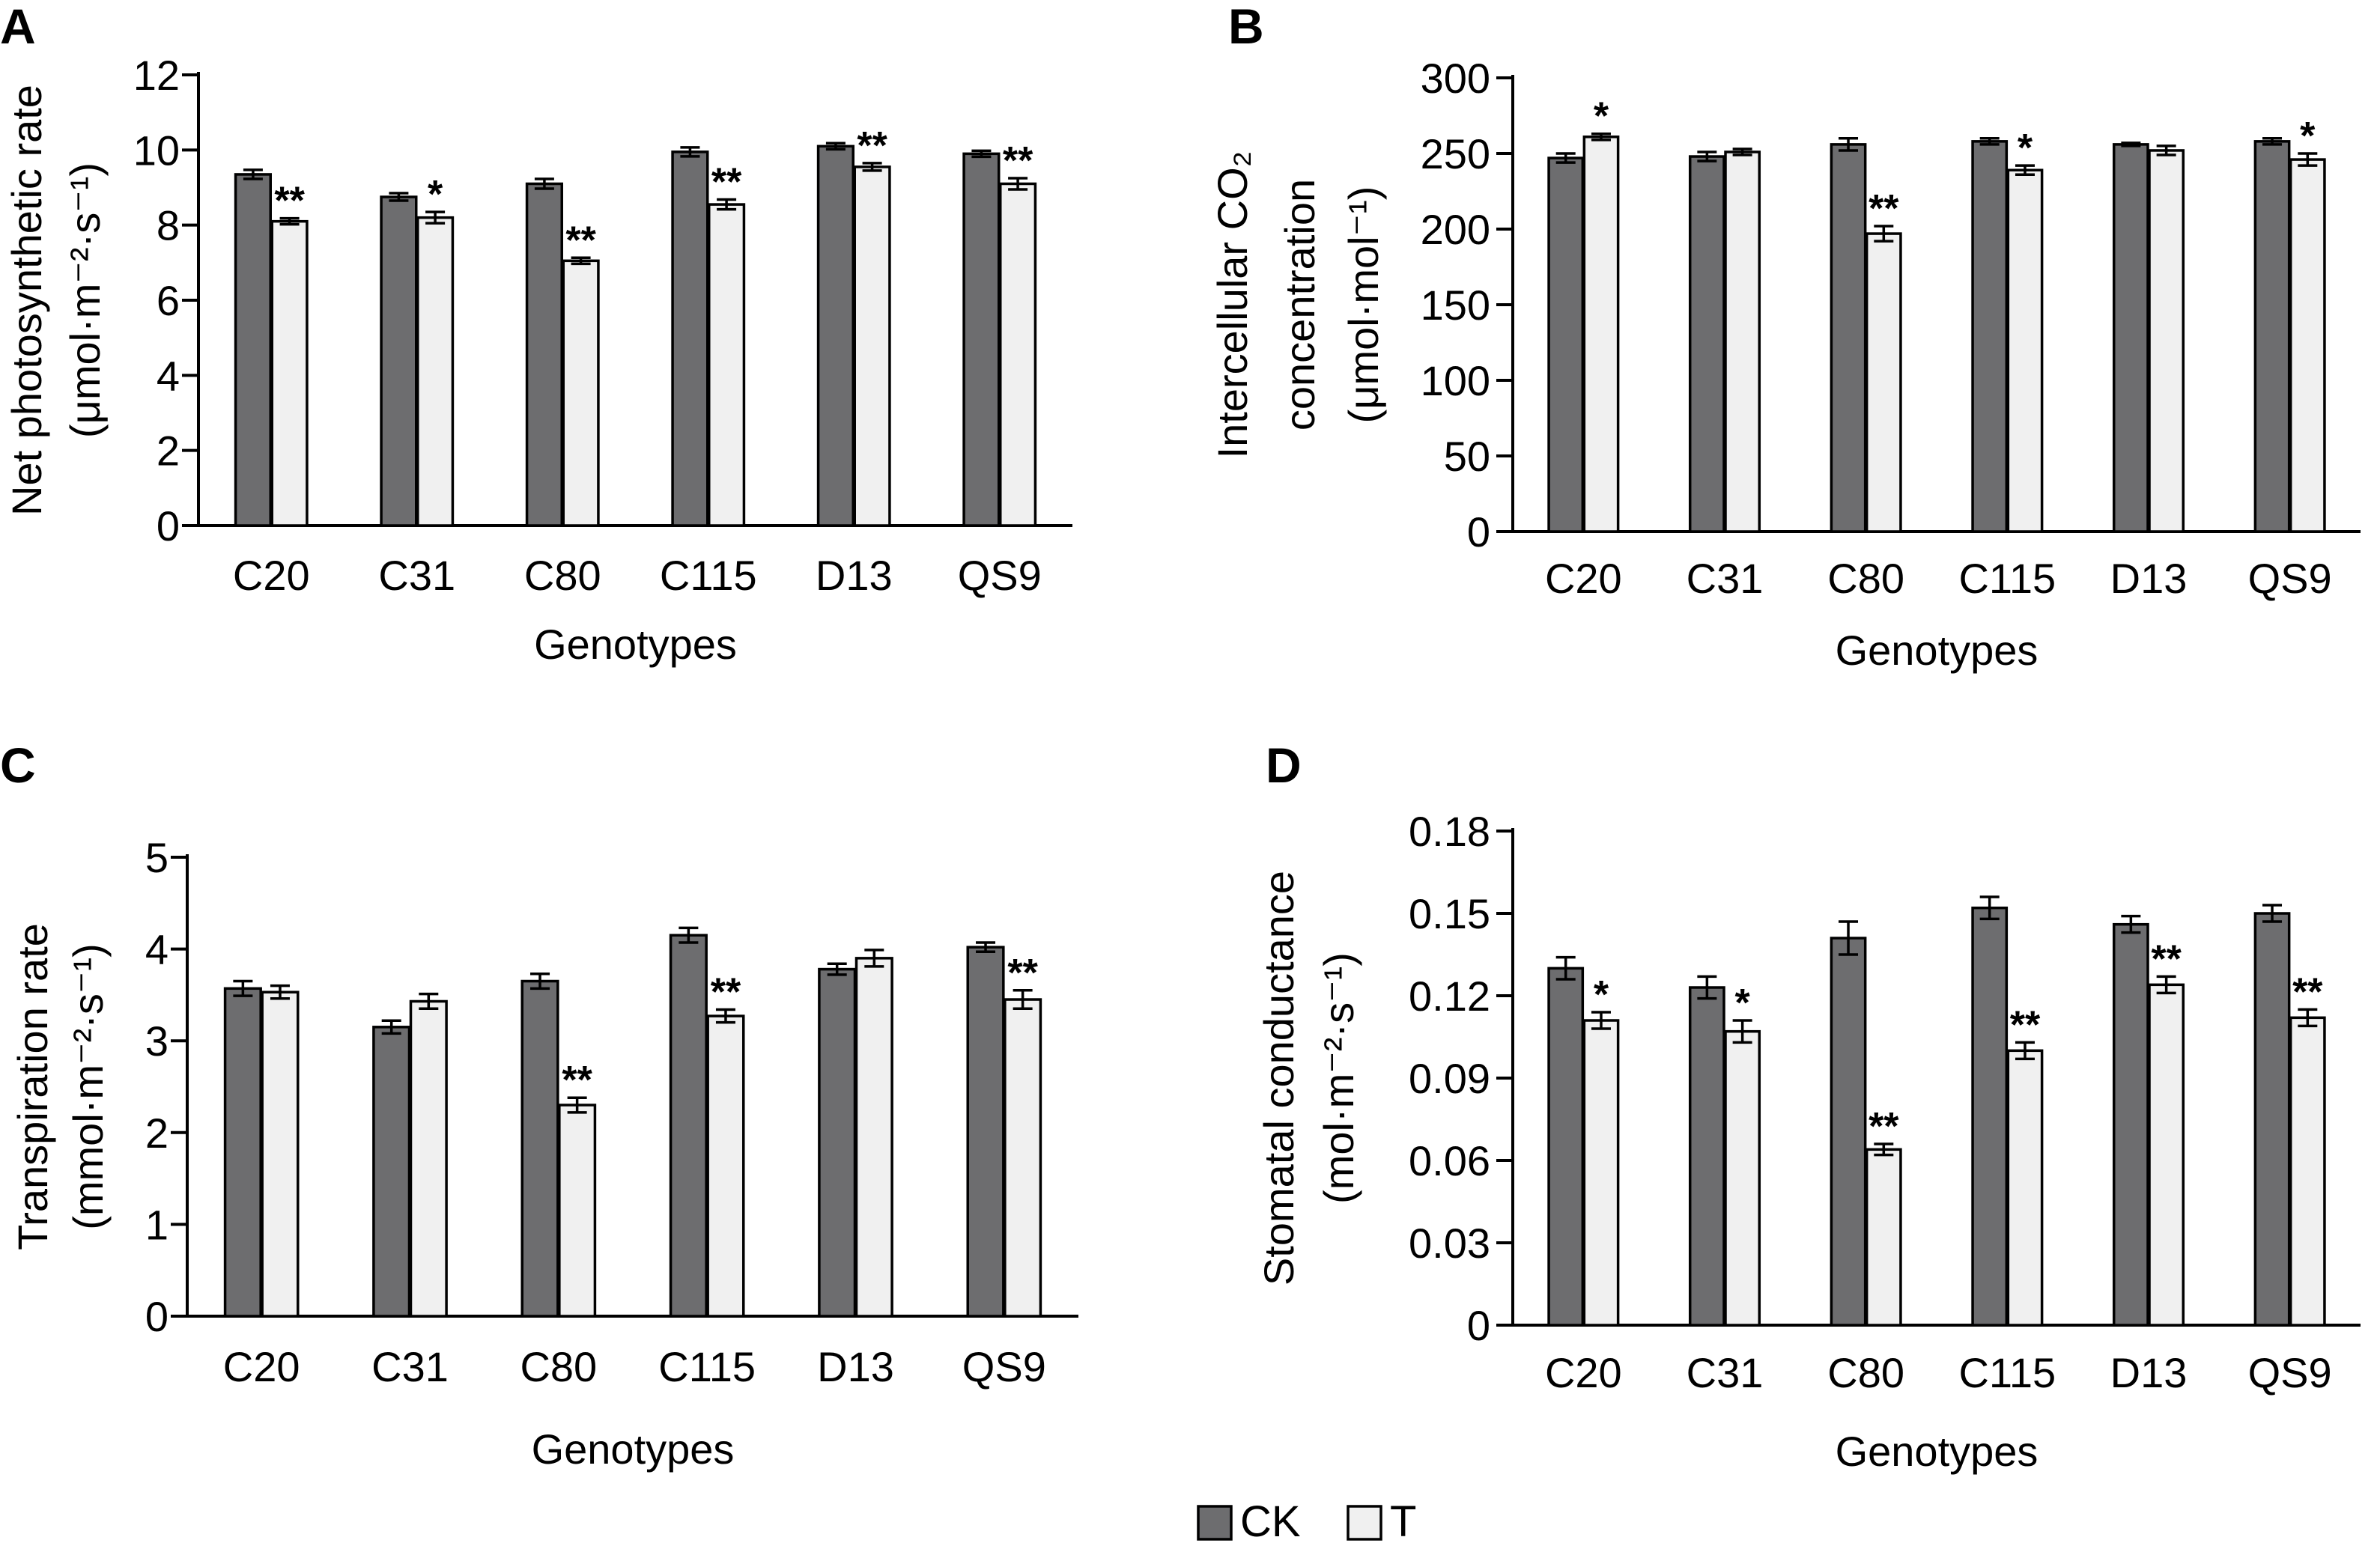 The height and width of the screenshot is (1546, 2380). I want to click on y-tick-label: 0.12, so click(1449, 996).